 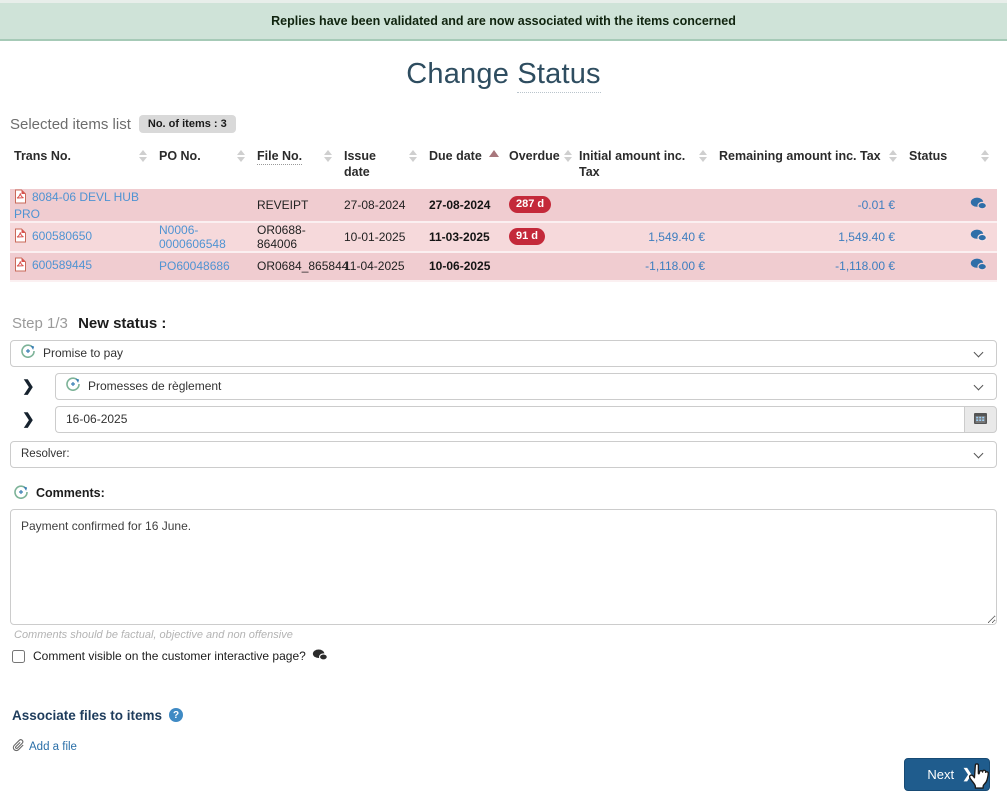 I want to click on calendar-icon, so click(x=980, y=419).